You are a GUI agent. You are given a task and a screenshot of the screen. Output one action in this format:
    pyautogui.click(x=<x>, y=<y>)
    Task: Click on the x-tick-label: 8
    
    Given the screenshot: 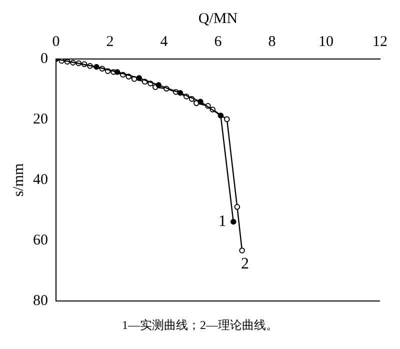 What is the action you would take?
    pyautogui.click(x=272, y=42)
    